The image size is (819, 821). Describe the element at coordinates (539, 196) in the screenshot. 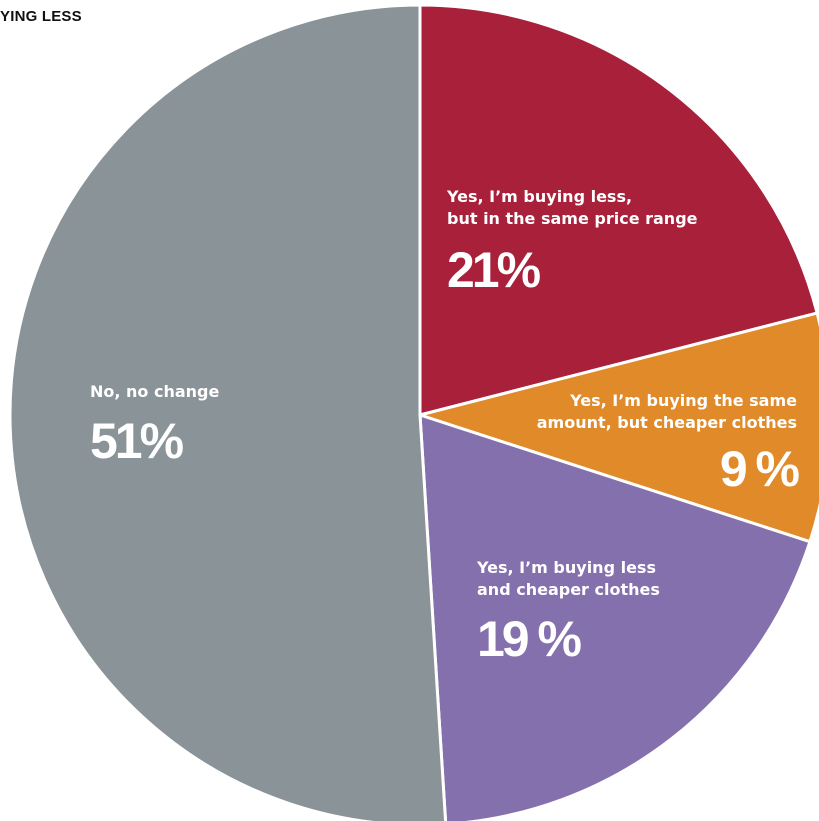

I see `slice-1-label-line-1: Yes, I’m buying less,` at that location.